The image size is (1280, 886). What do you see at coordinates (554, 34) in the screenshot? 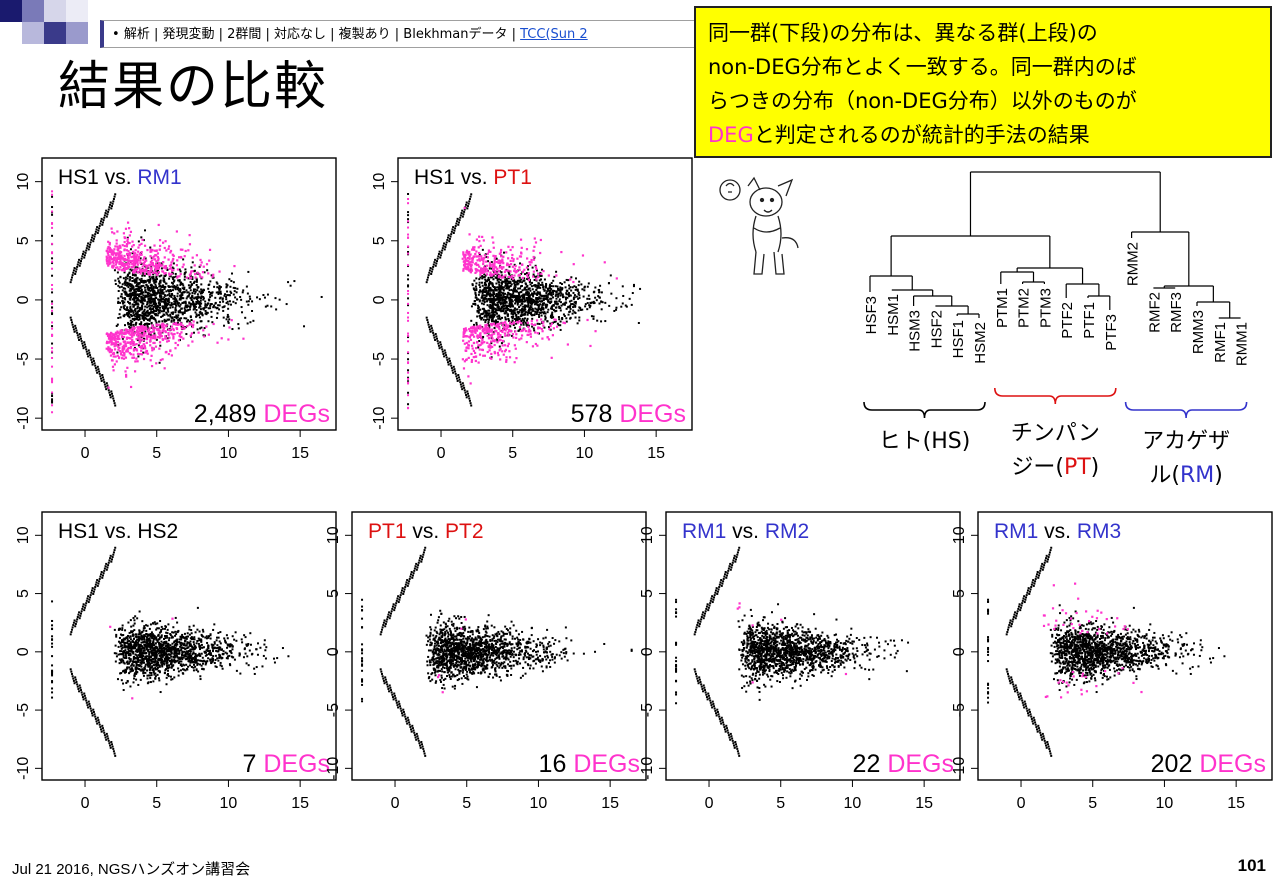
I see `breadcrumb-link: TCC(Sun 2` at bounding box center [554, 34].